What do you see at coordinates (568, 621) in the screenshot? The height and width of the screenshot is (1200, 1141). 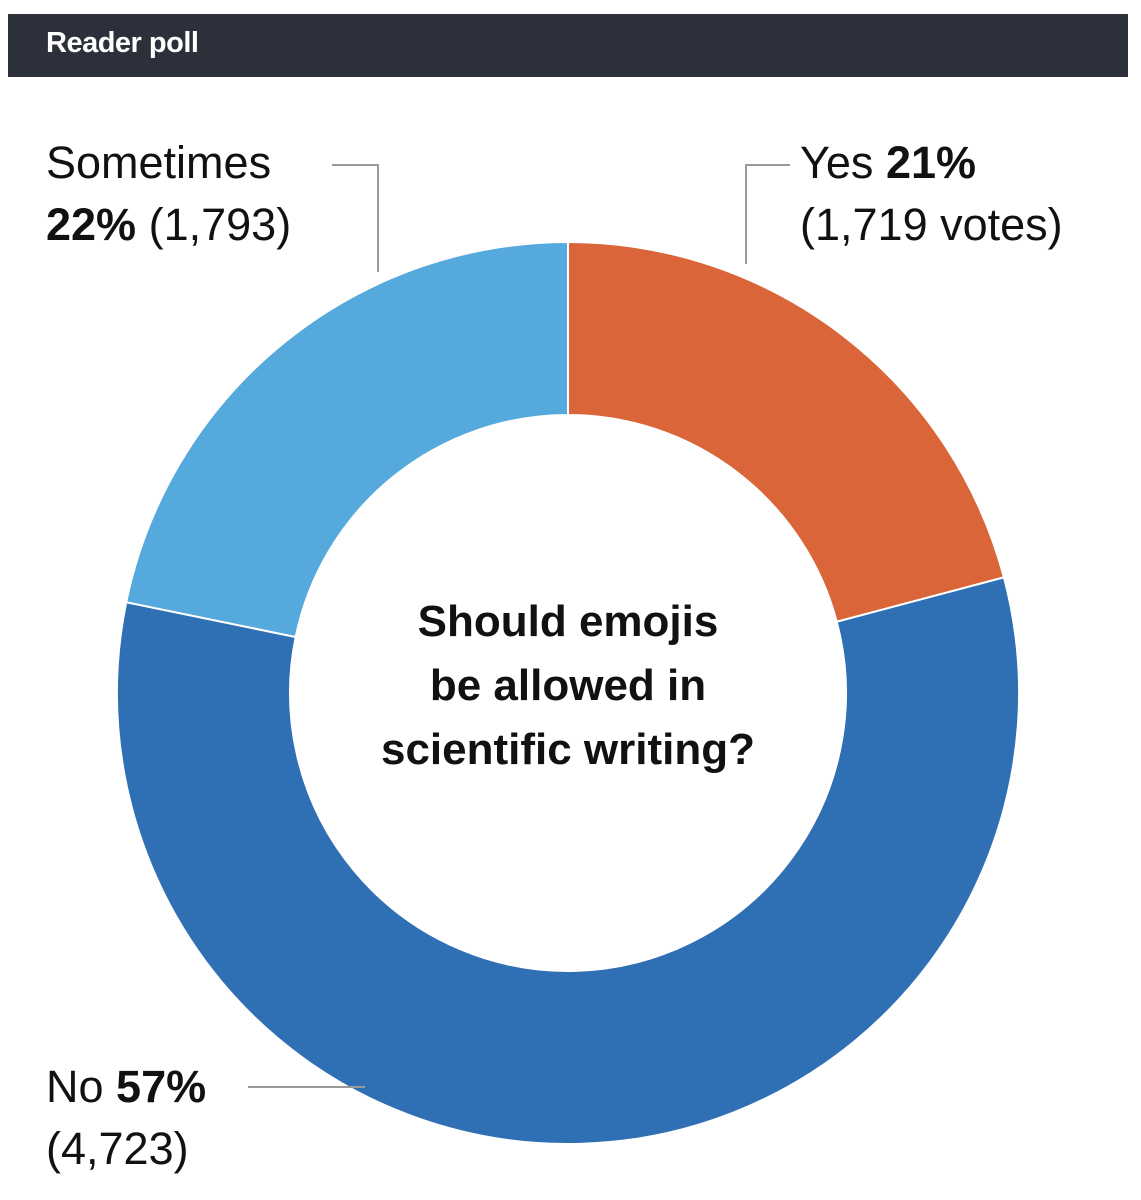 I see `center-question-line-1: Should emojis` at bounding box center [568, 621].